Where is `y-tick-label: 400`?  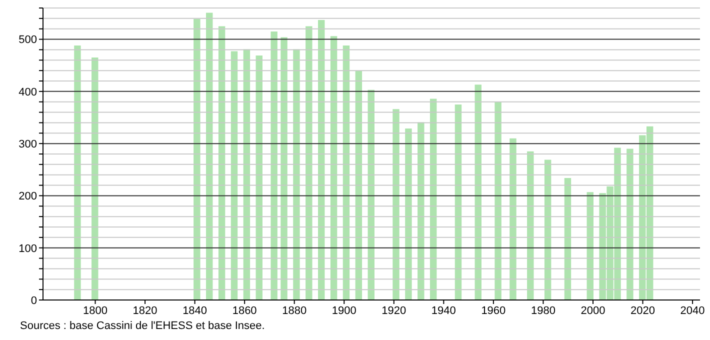
y-tick-label: 400 is located at coordinates (27, 92).